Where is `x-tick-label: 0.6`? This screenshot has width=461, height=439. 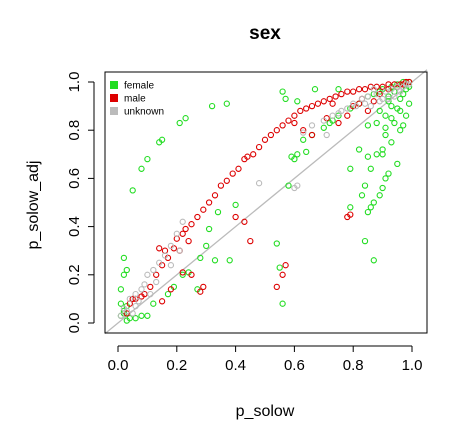 x-tick-label: 0.6 is located at coordinates (294, 365).